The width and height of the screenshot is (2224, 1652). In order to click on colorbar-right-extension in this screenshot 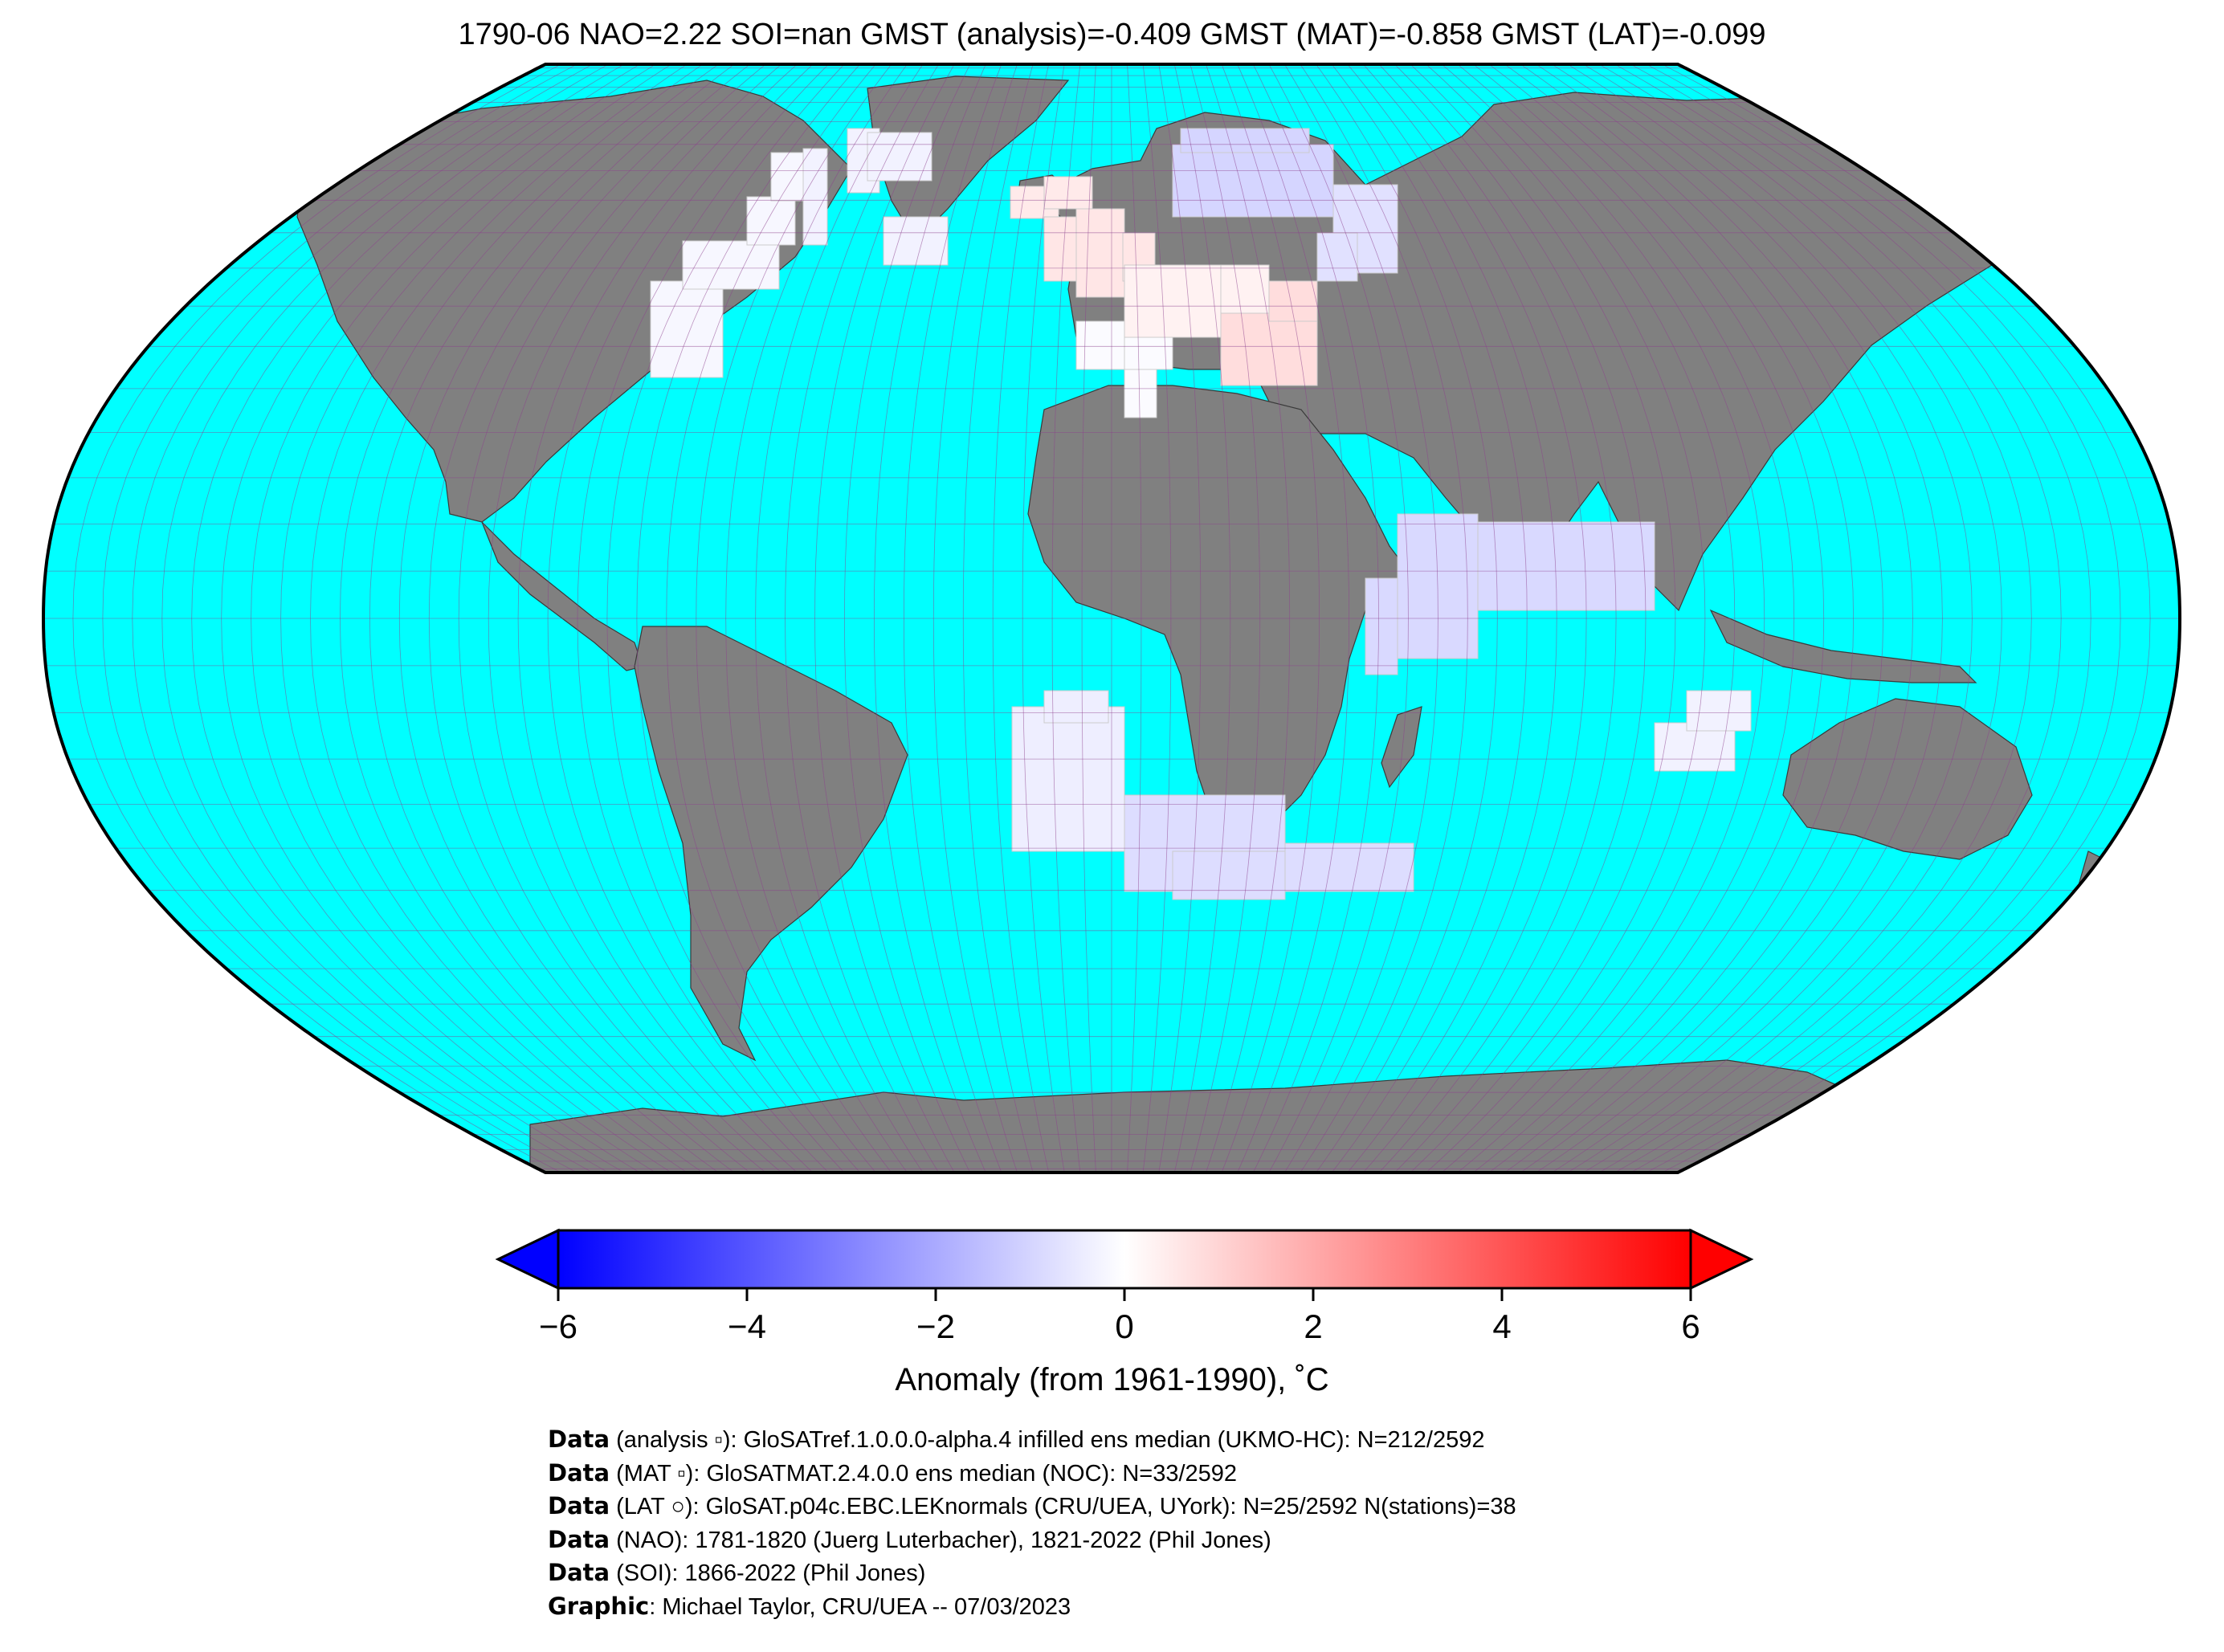, I will do `click(1722, 1259)`.